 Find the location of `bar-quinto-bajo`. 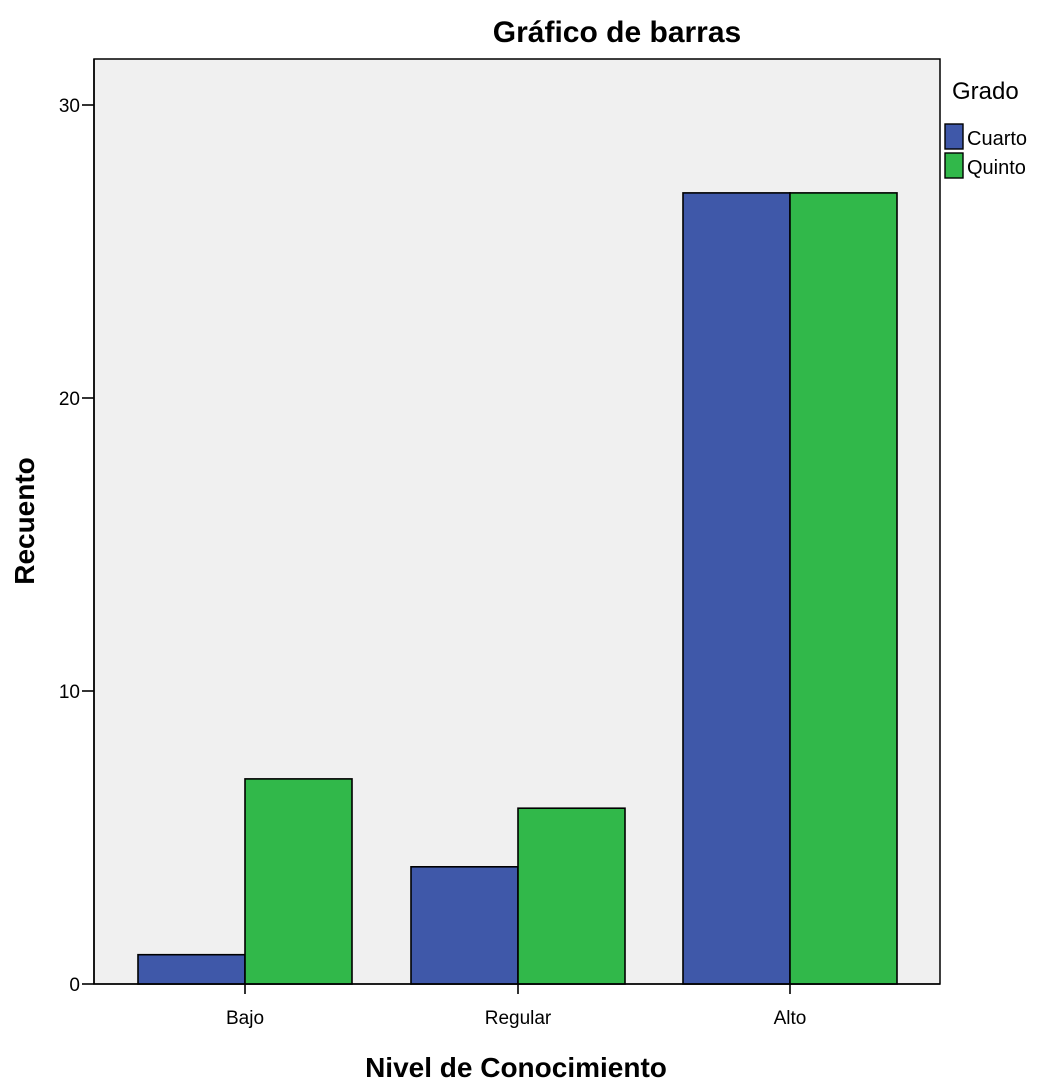

bar-quinto-bajo is located at coordinates (298, 881).